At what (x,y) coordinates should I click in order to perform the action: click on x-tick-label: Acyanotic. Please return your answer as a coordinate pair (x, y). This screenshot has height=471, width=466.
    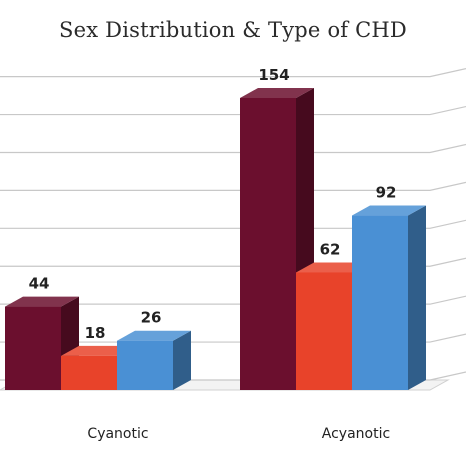
    Looking at the image, I should click on (356, 434).